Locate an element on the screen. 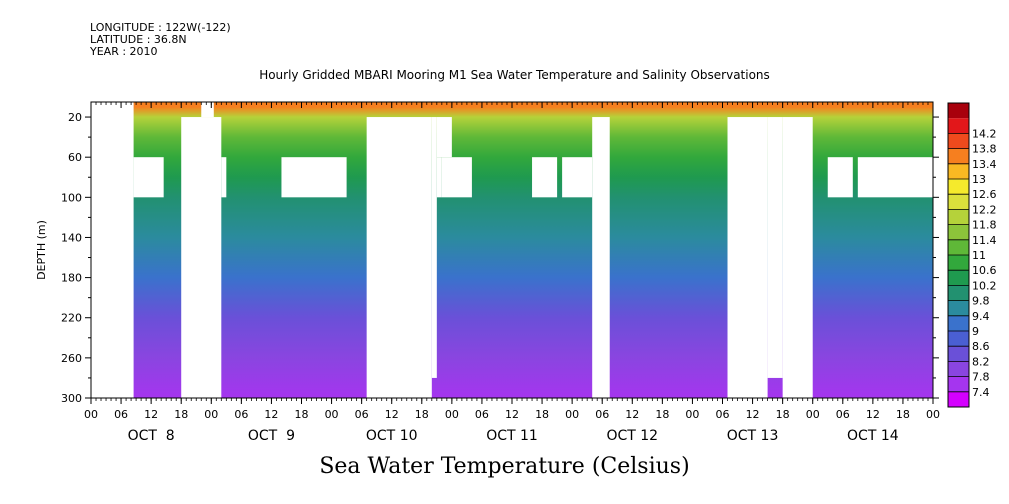 The image size is (1009, 504). y-tick-label: 140 is located at coordinates (71, 237).